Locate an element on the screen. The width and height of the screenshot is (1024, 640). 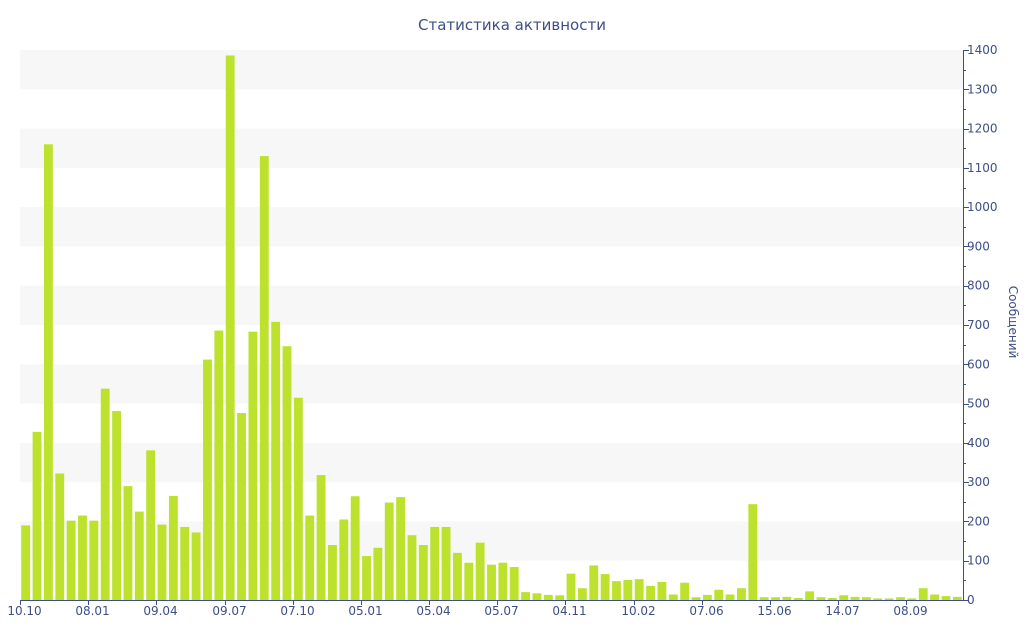
chart-title: Статистика активности is located at coordinates (512, 25).